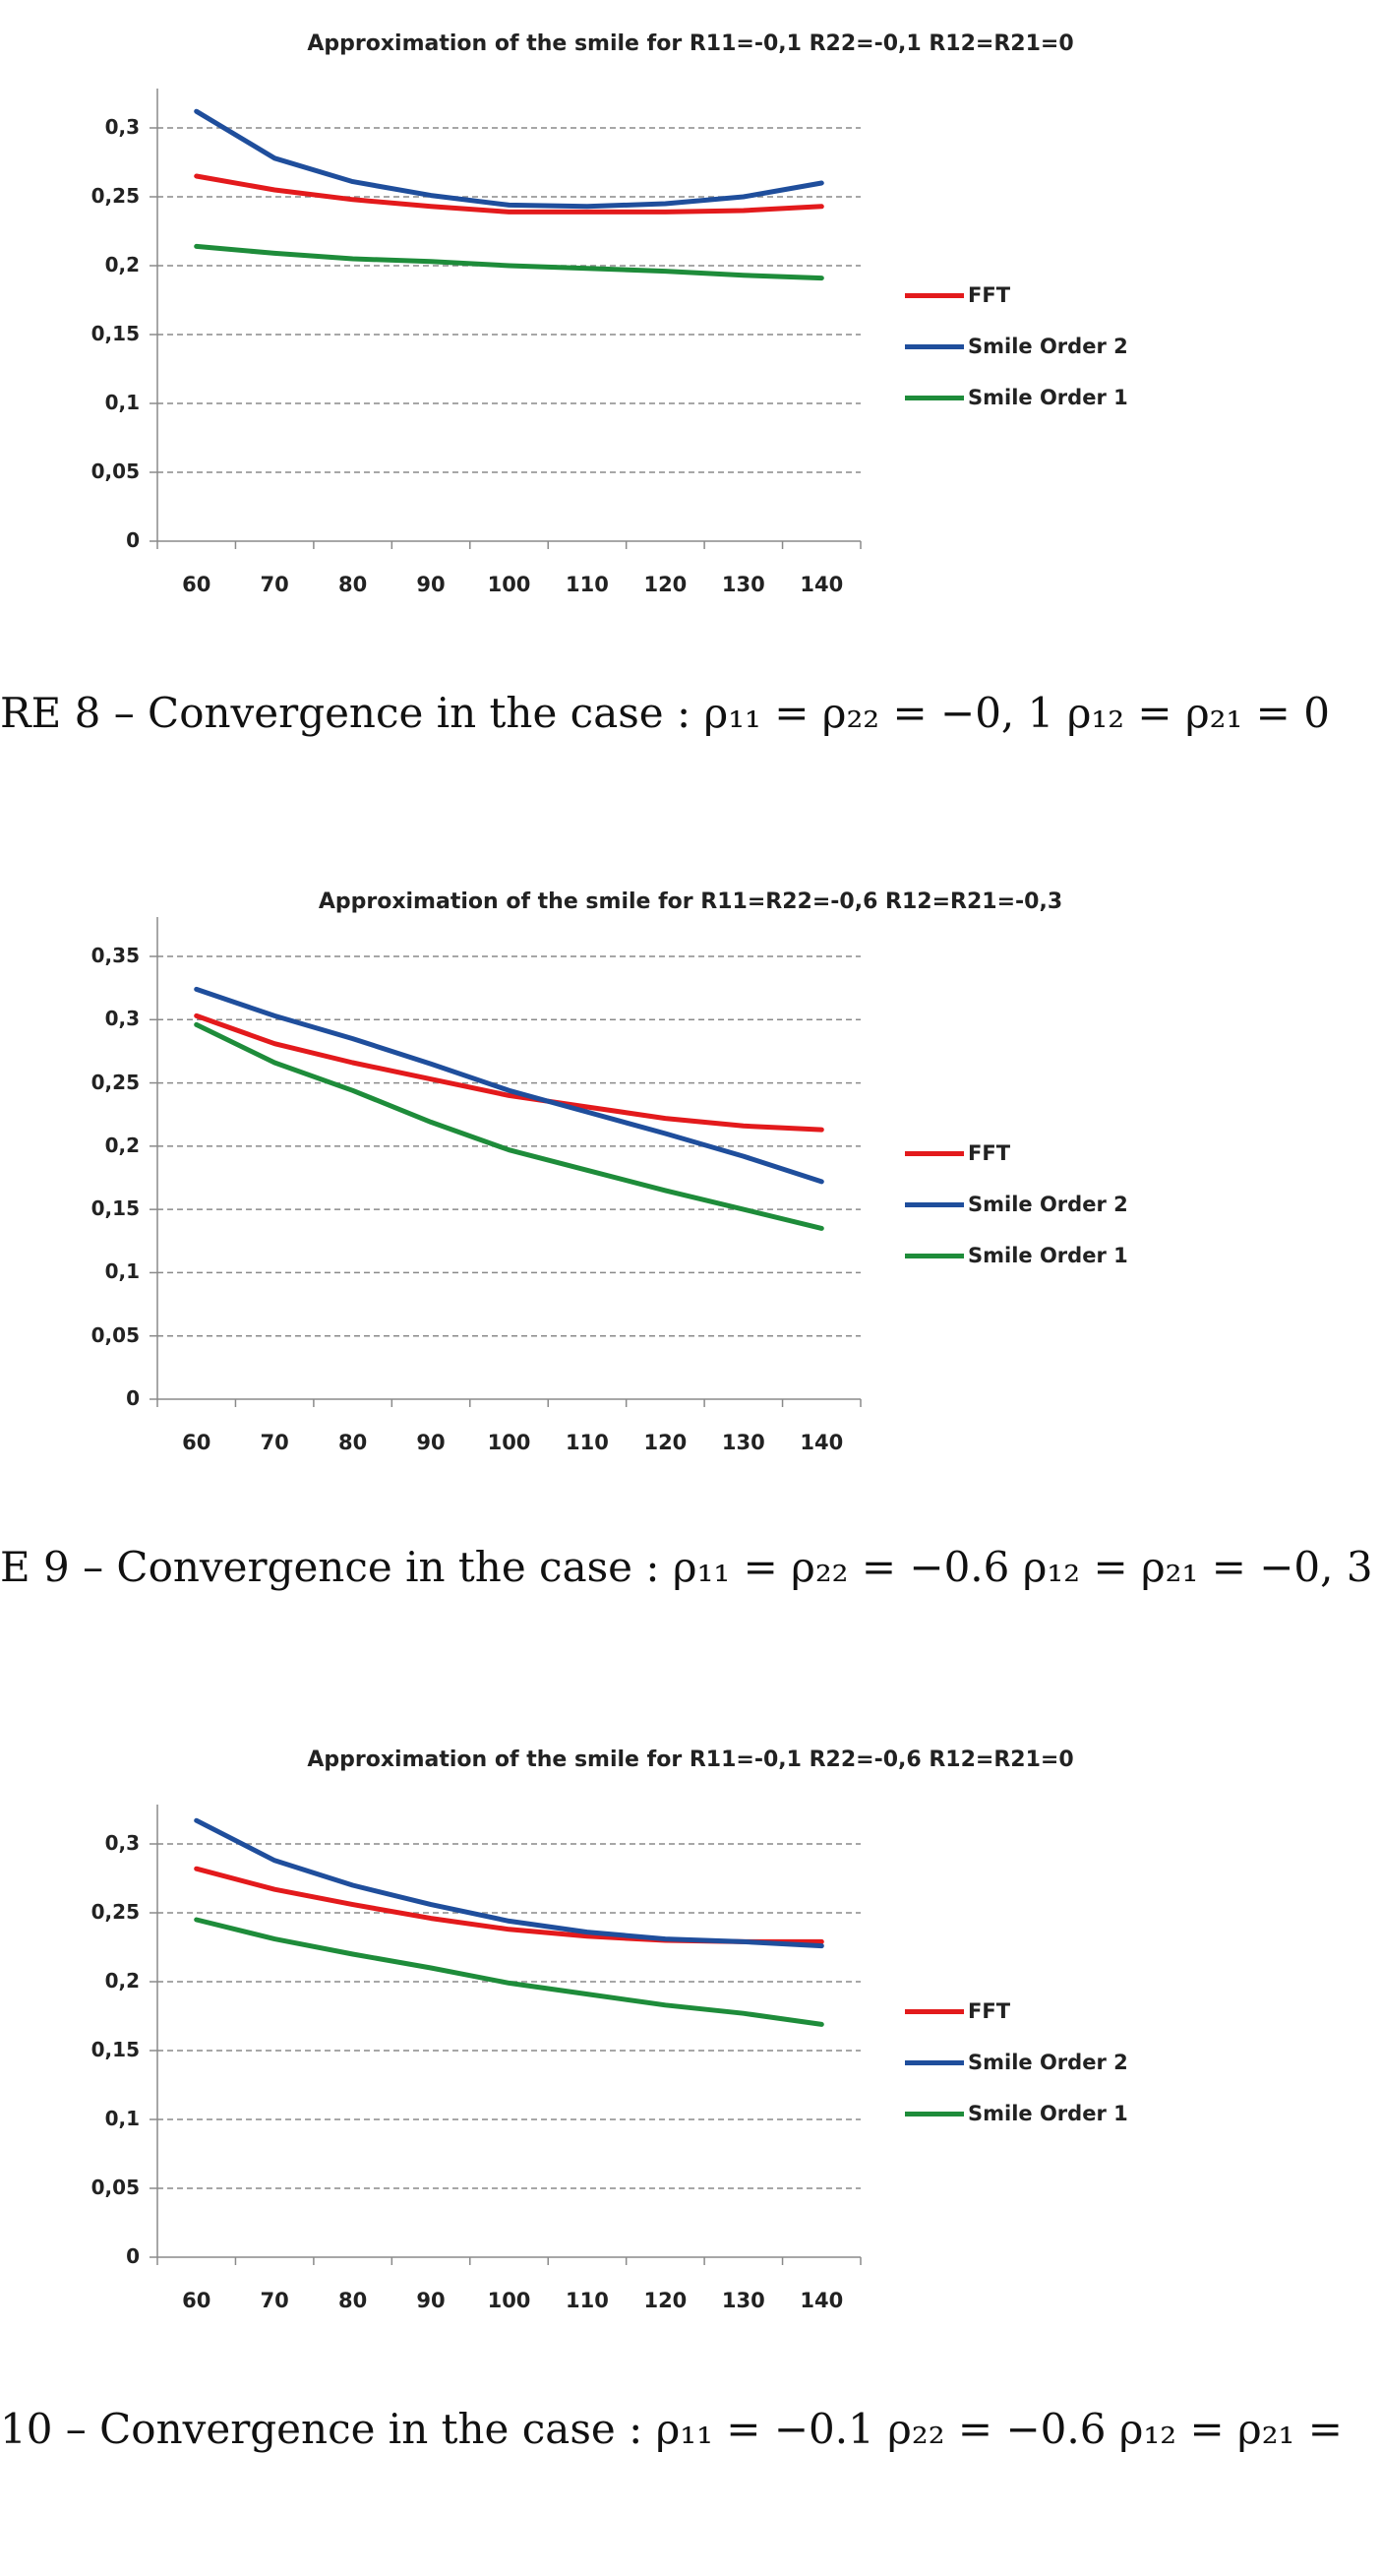  I want to click on y-tick-label: 0,35, so click(115, 955).